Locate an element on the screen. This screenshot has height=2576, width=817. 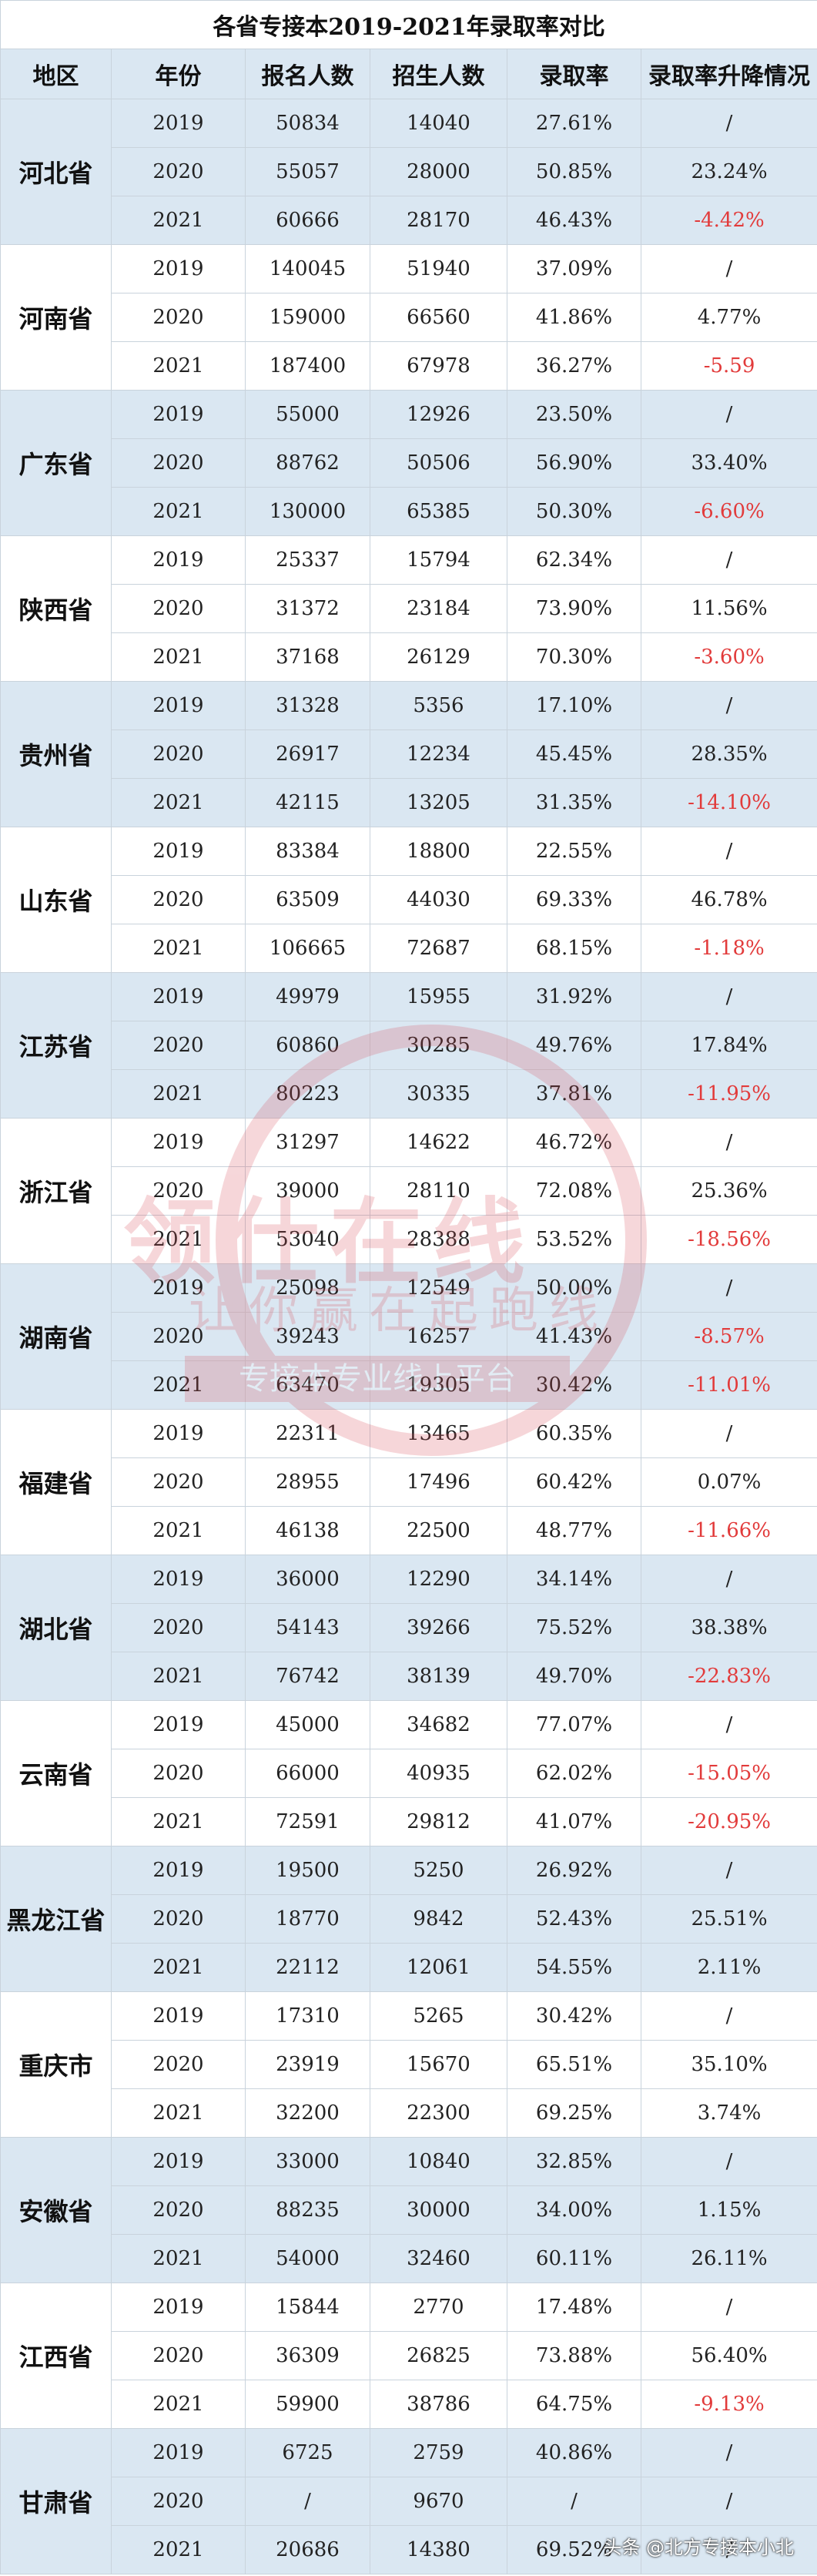
rate-change-cell: -14.10% is located at coordinates (728, 802).